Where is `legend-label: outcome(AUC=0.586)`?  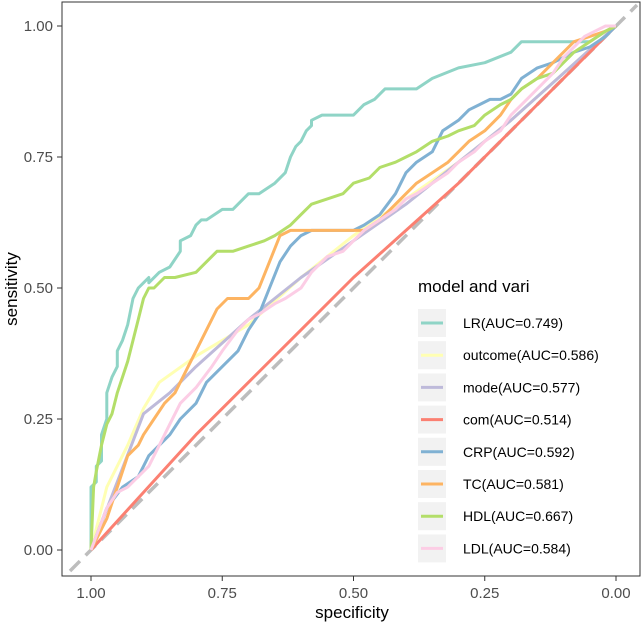 legend-label: outcome(AUC=0.586) is located at coordinates (531, 355).